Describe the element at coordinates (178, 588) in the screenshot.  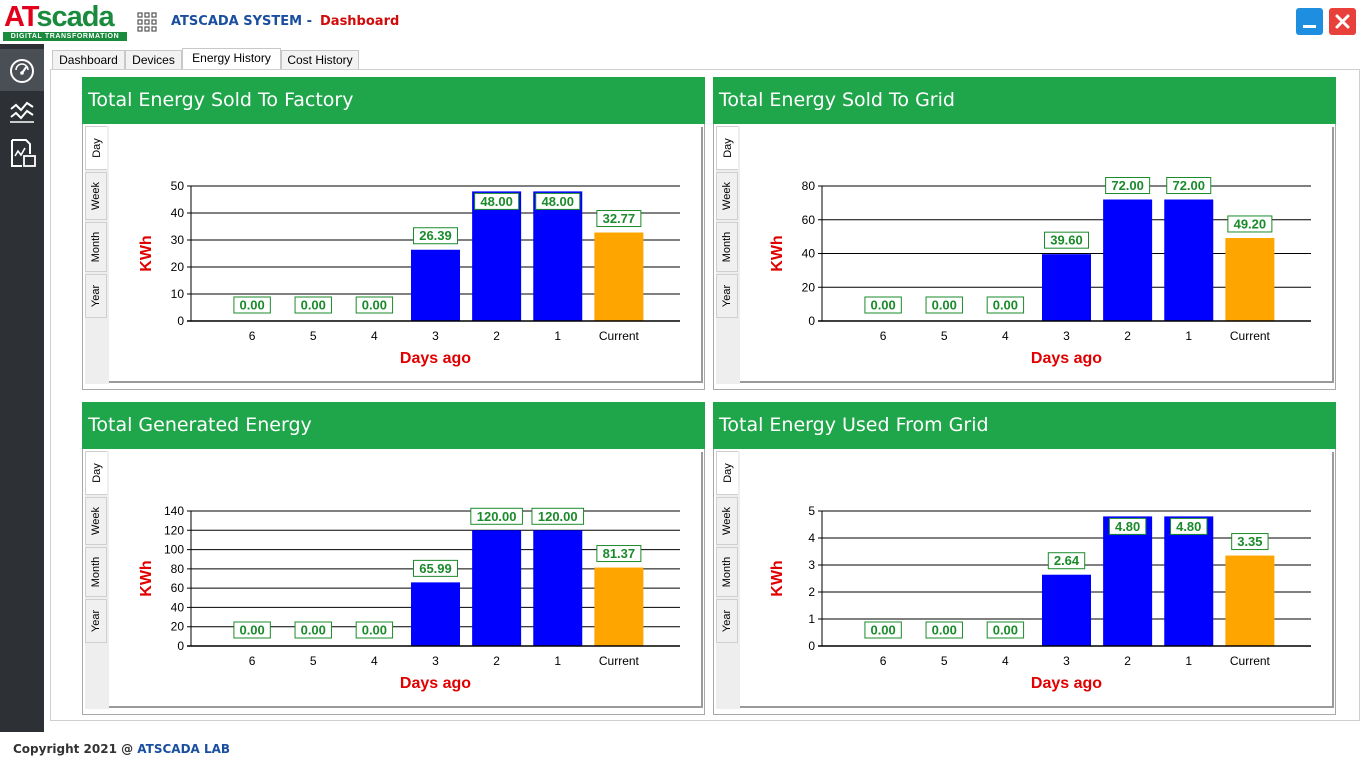
I see `y-tick-label: 60` at that location.